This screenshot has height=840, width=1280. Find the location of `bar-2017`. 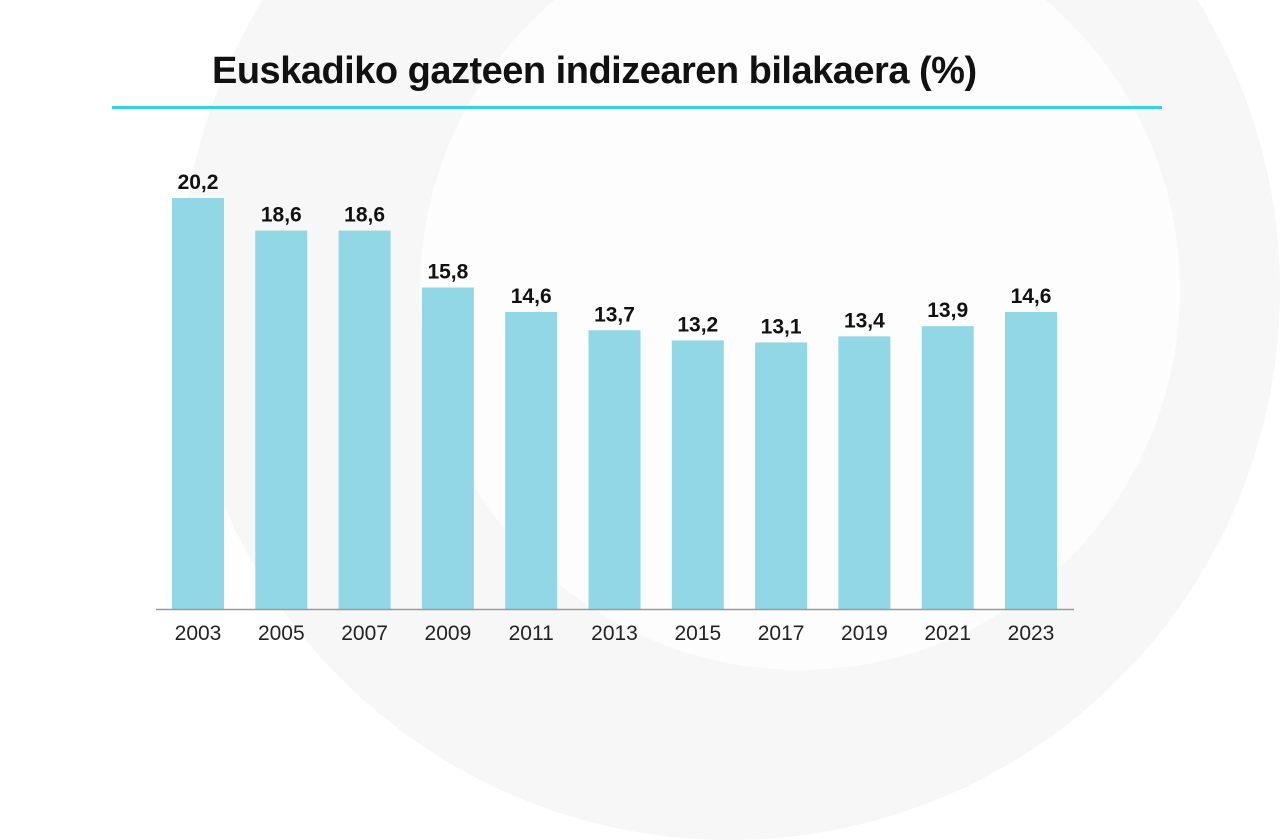

bar-2017 is located at coordinates (781, 475).